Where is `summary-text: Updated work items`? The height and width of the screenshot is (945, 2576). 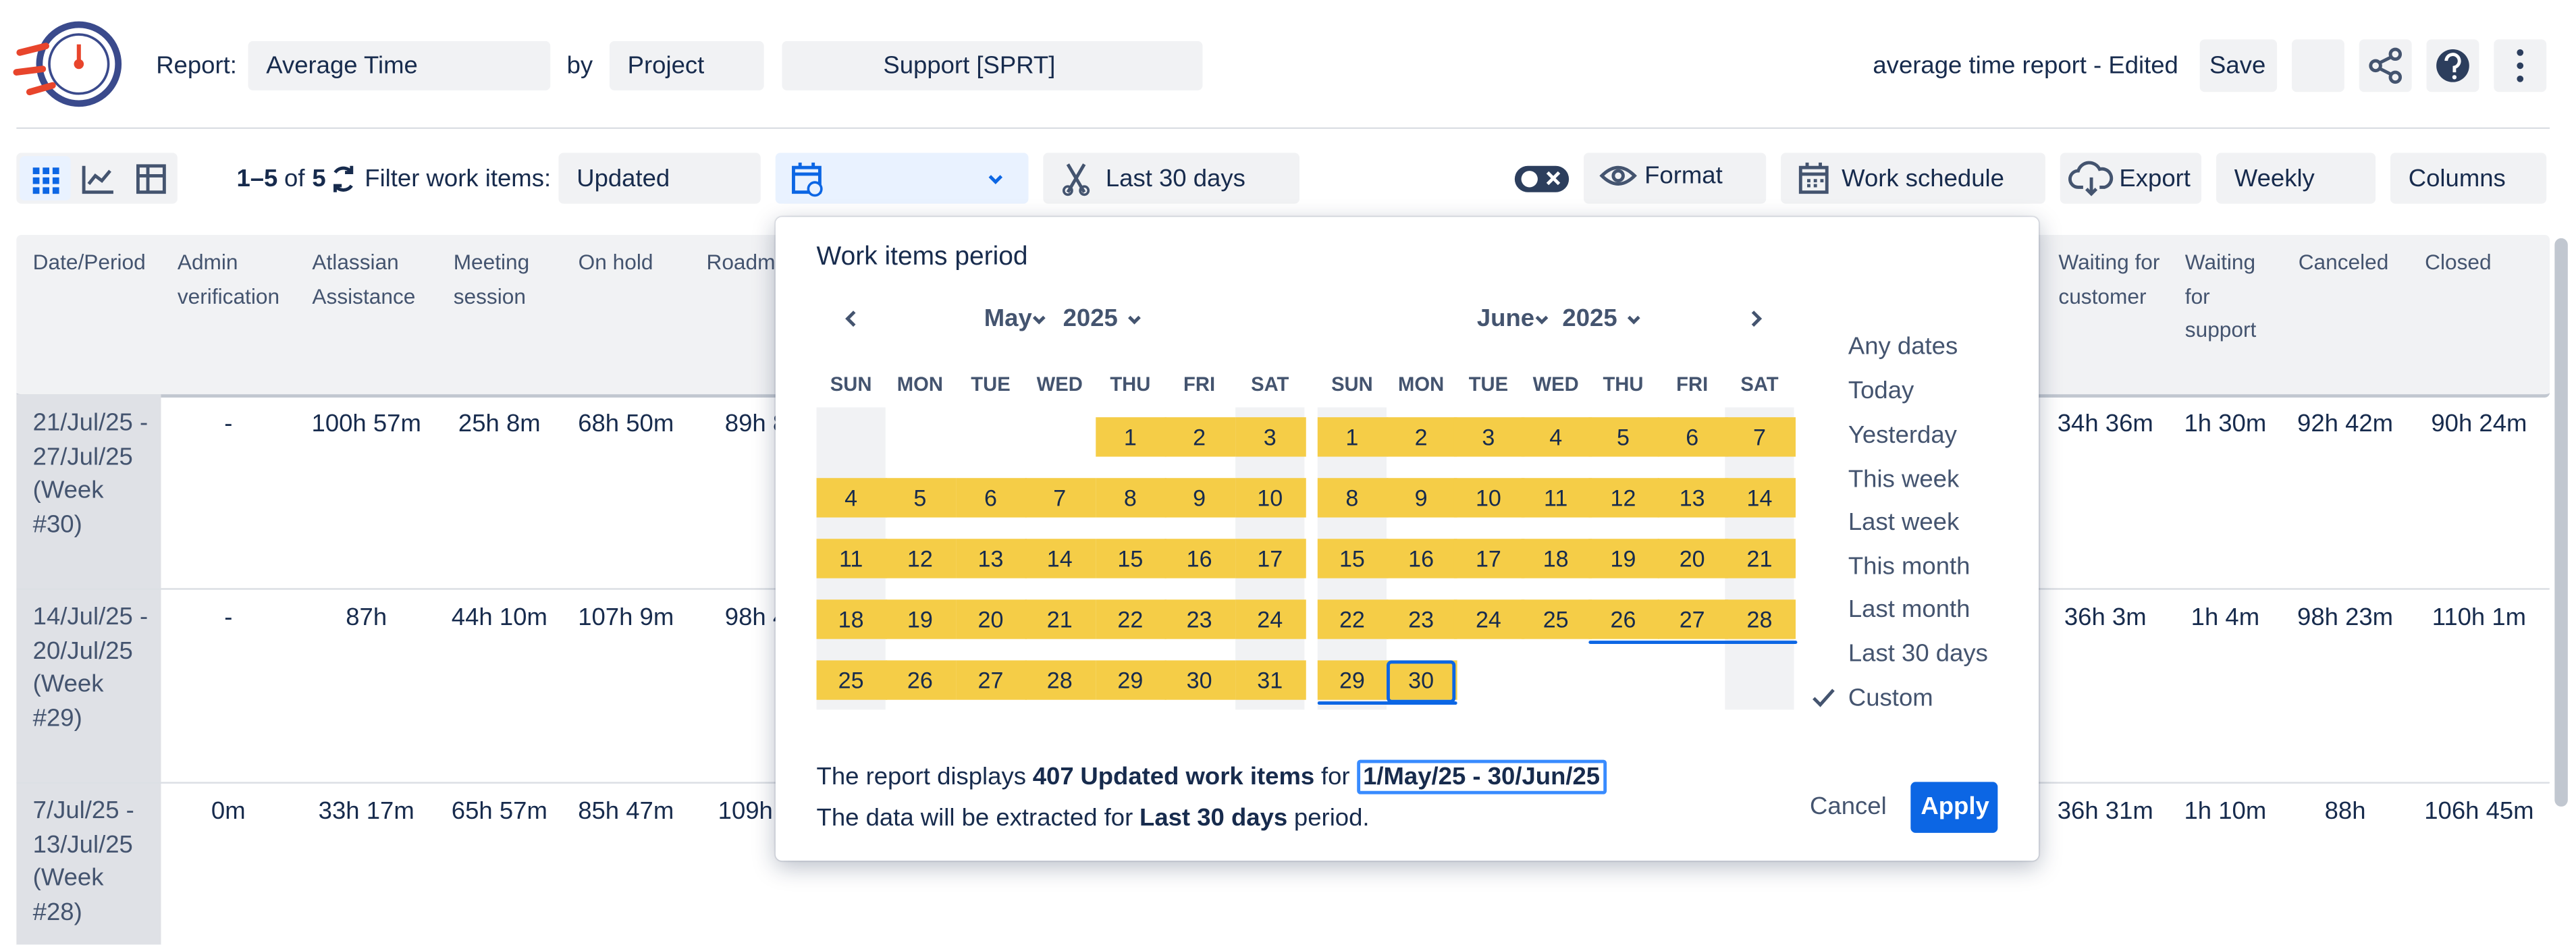
summary-text: Updated work items is located at coordinates (1197, 777).